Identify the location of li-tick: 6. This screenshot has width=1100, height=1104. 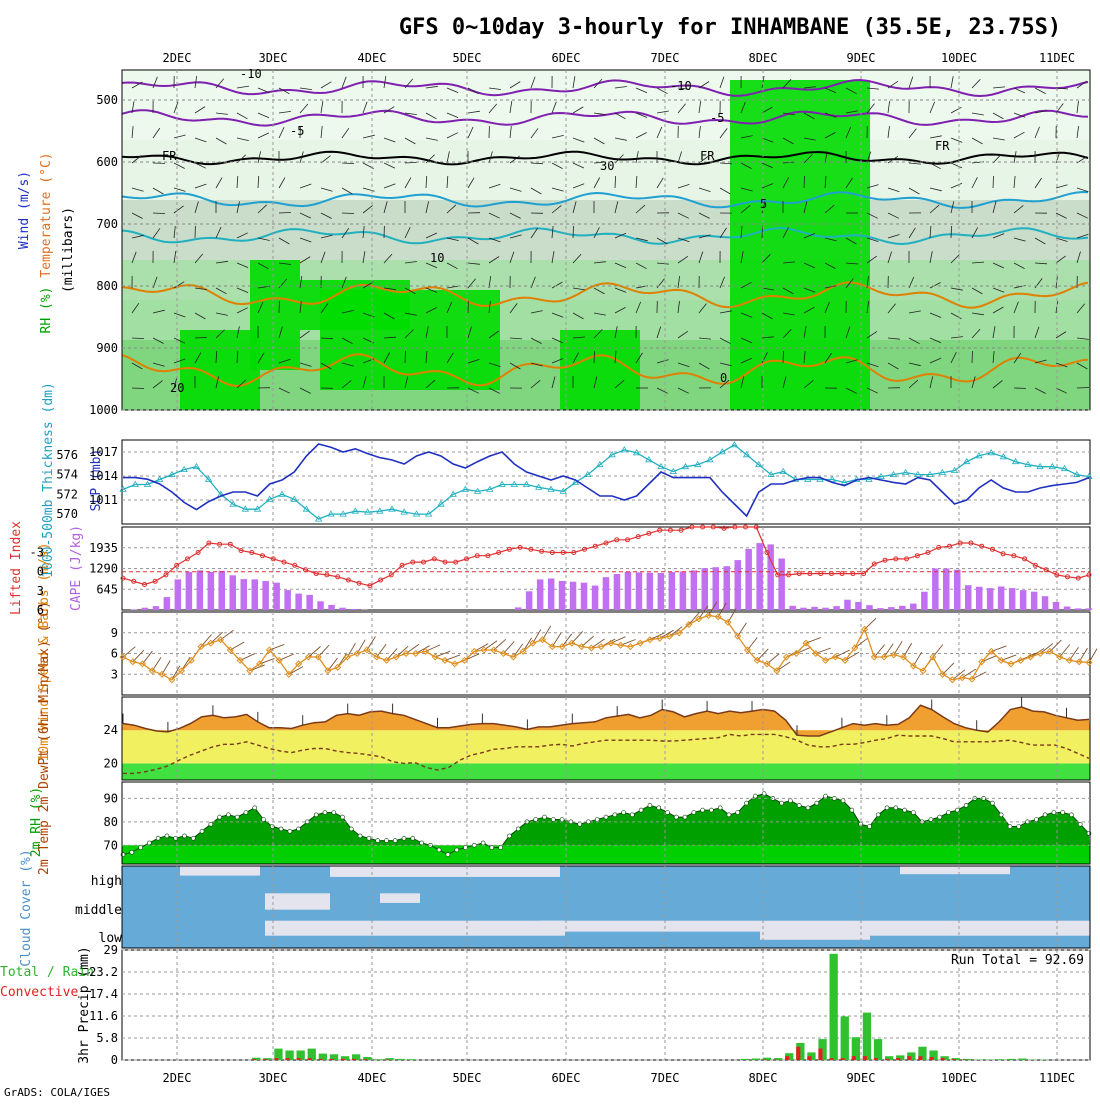
(40, 610).